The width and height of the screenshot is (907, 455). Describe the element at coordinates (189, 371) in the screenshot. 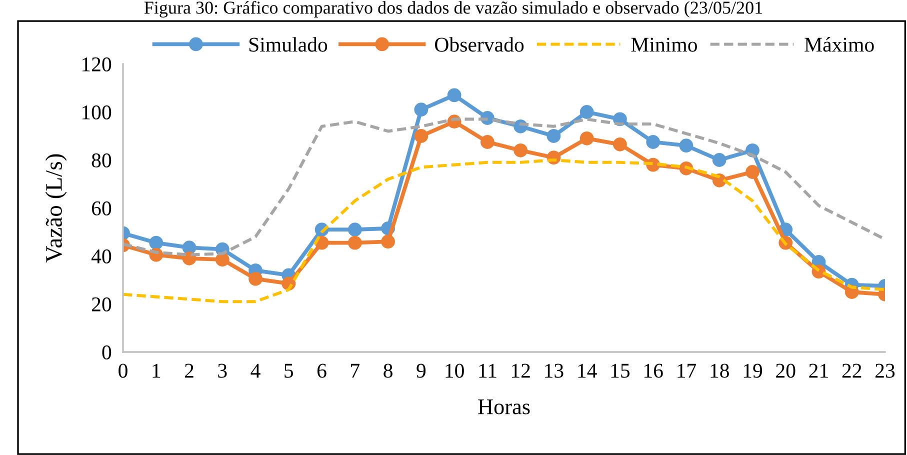

I see `x-tick-label: 2` at that location.